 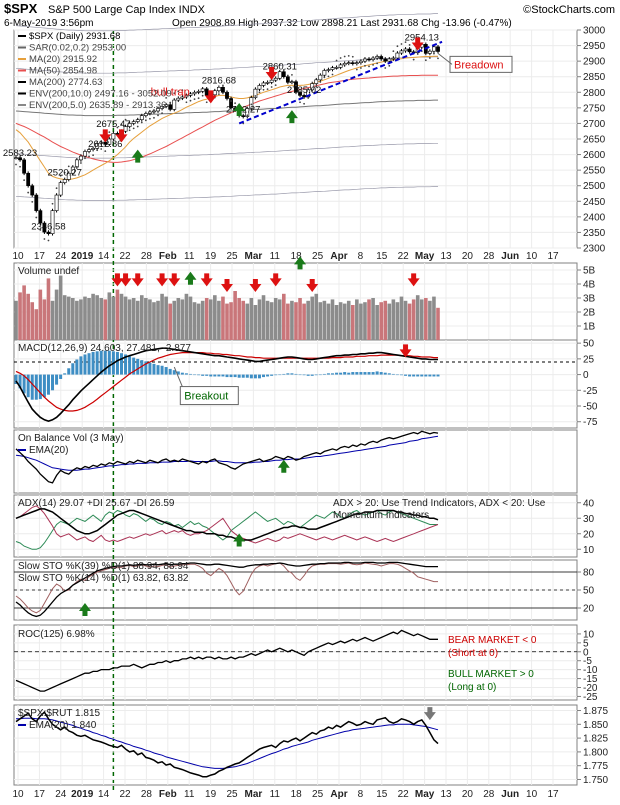 I want to click on macd-y-tick: 25, so click(x=589, y=359).